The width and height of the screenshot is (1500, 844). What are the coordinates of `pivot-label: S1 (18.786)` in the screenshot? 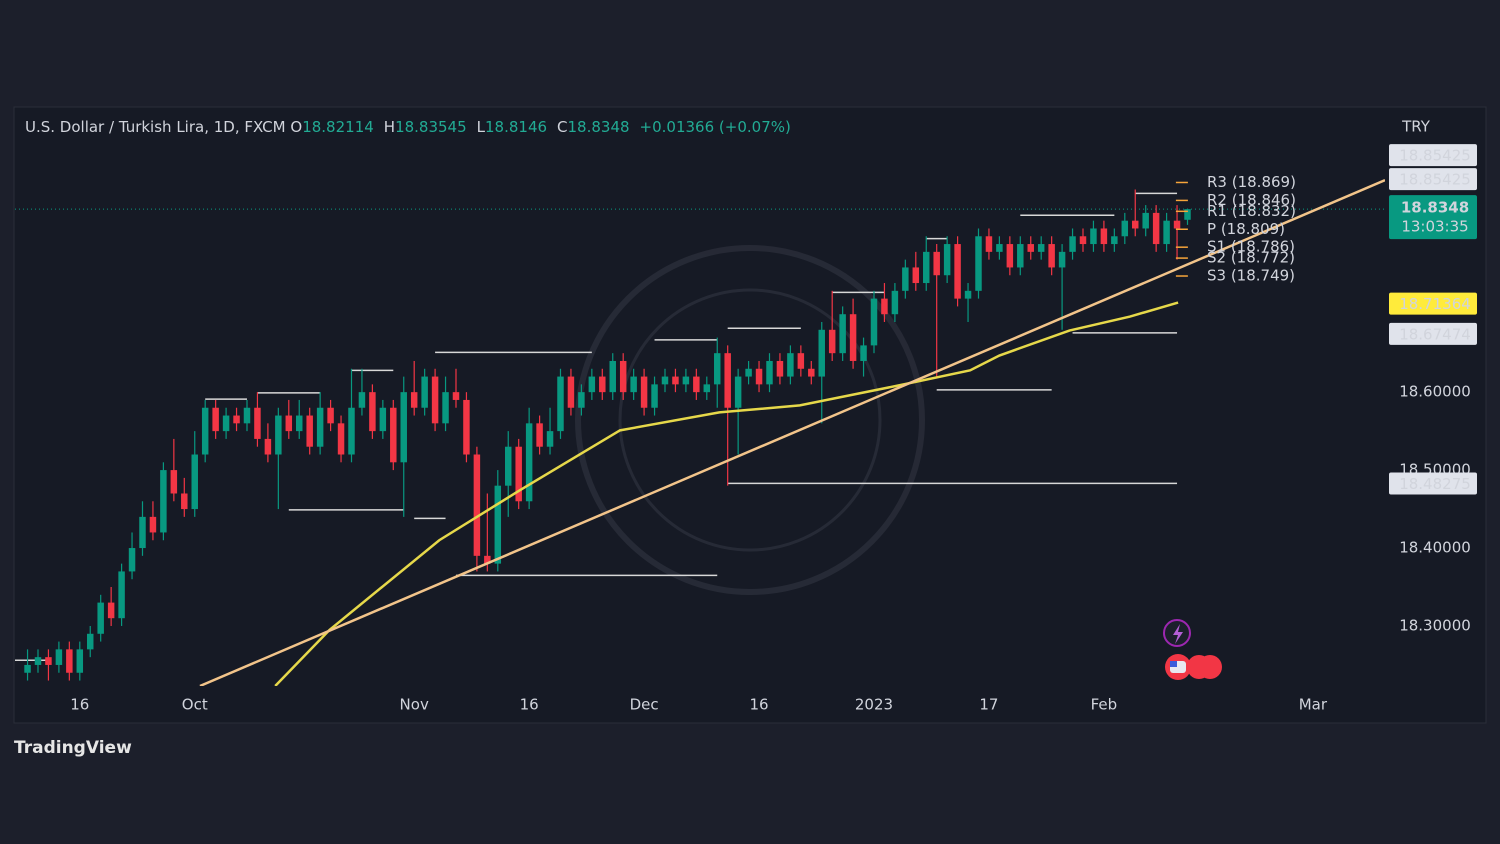 It's located at (1251, 247).